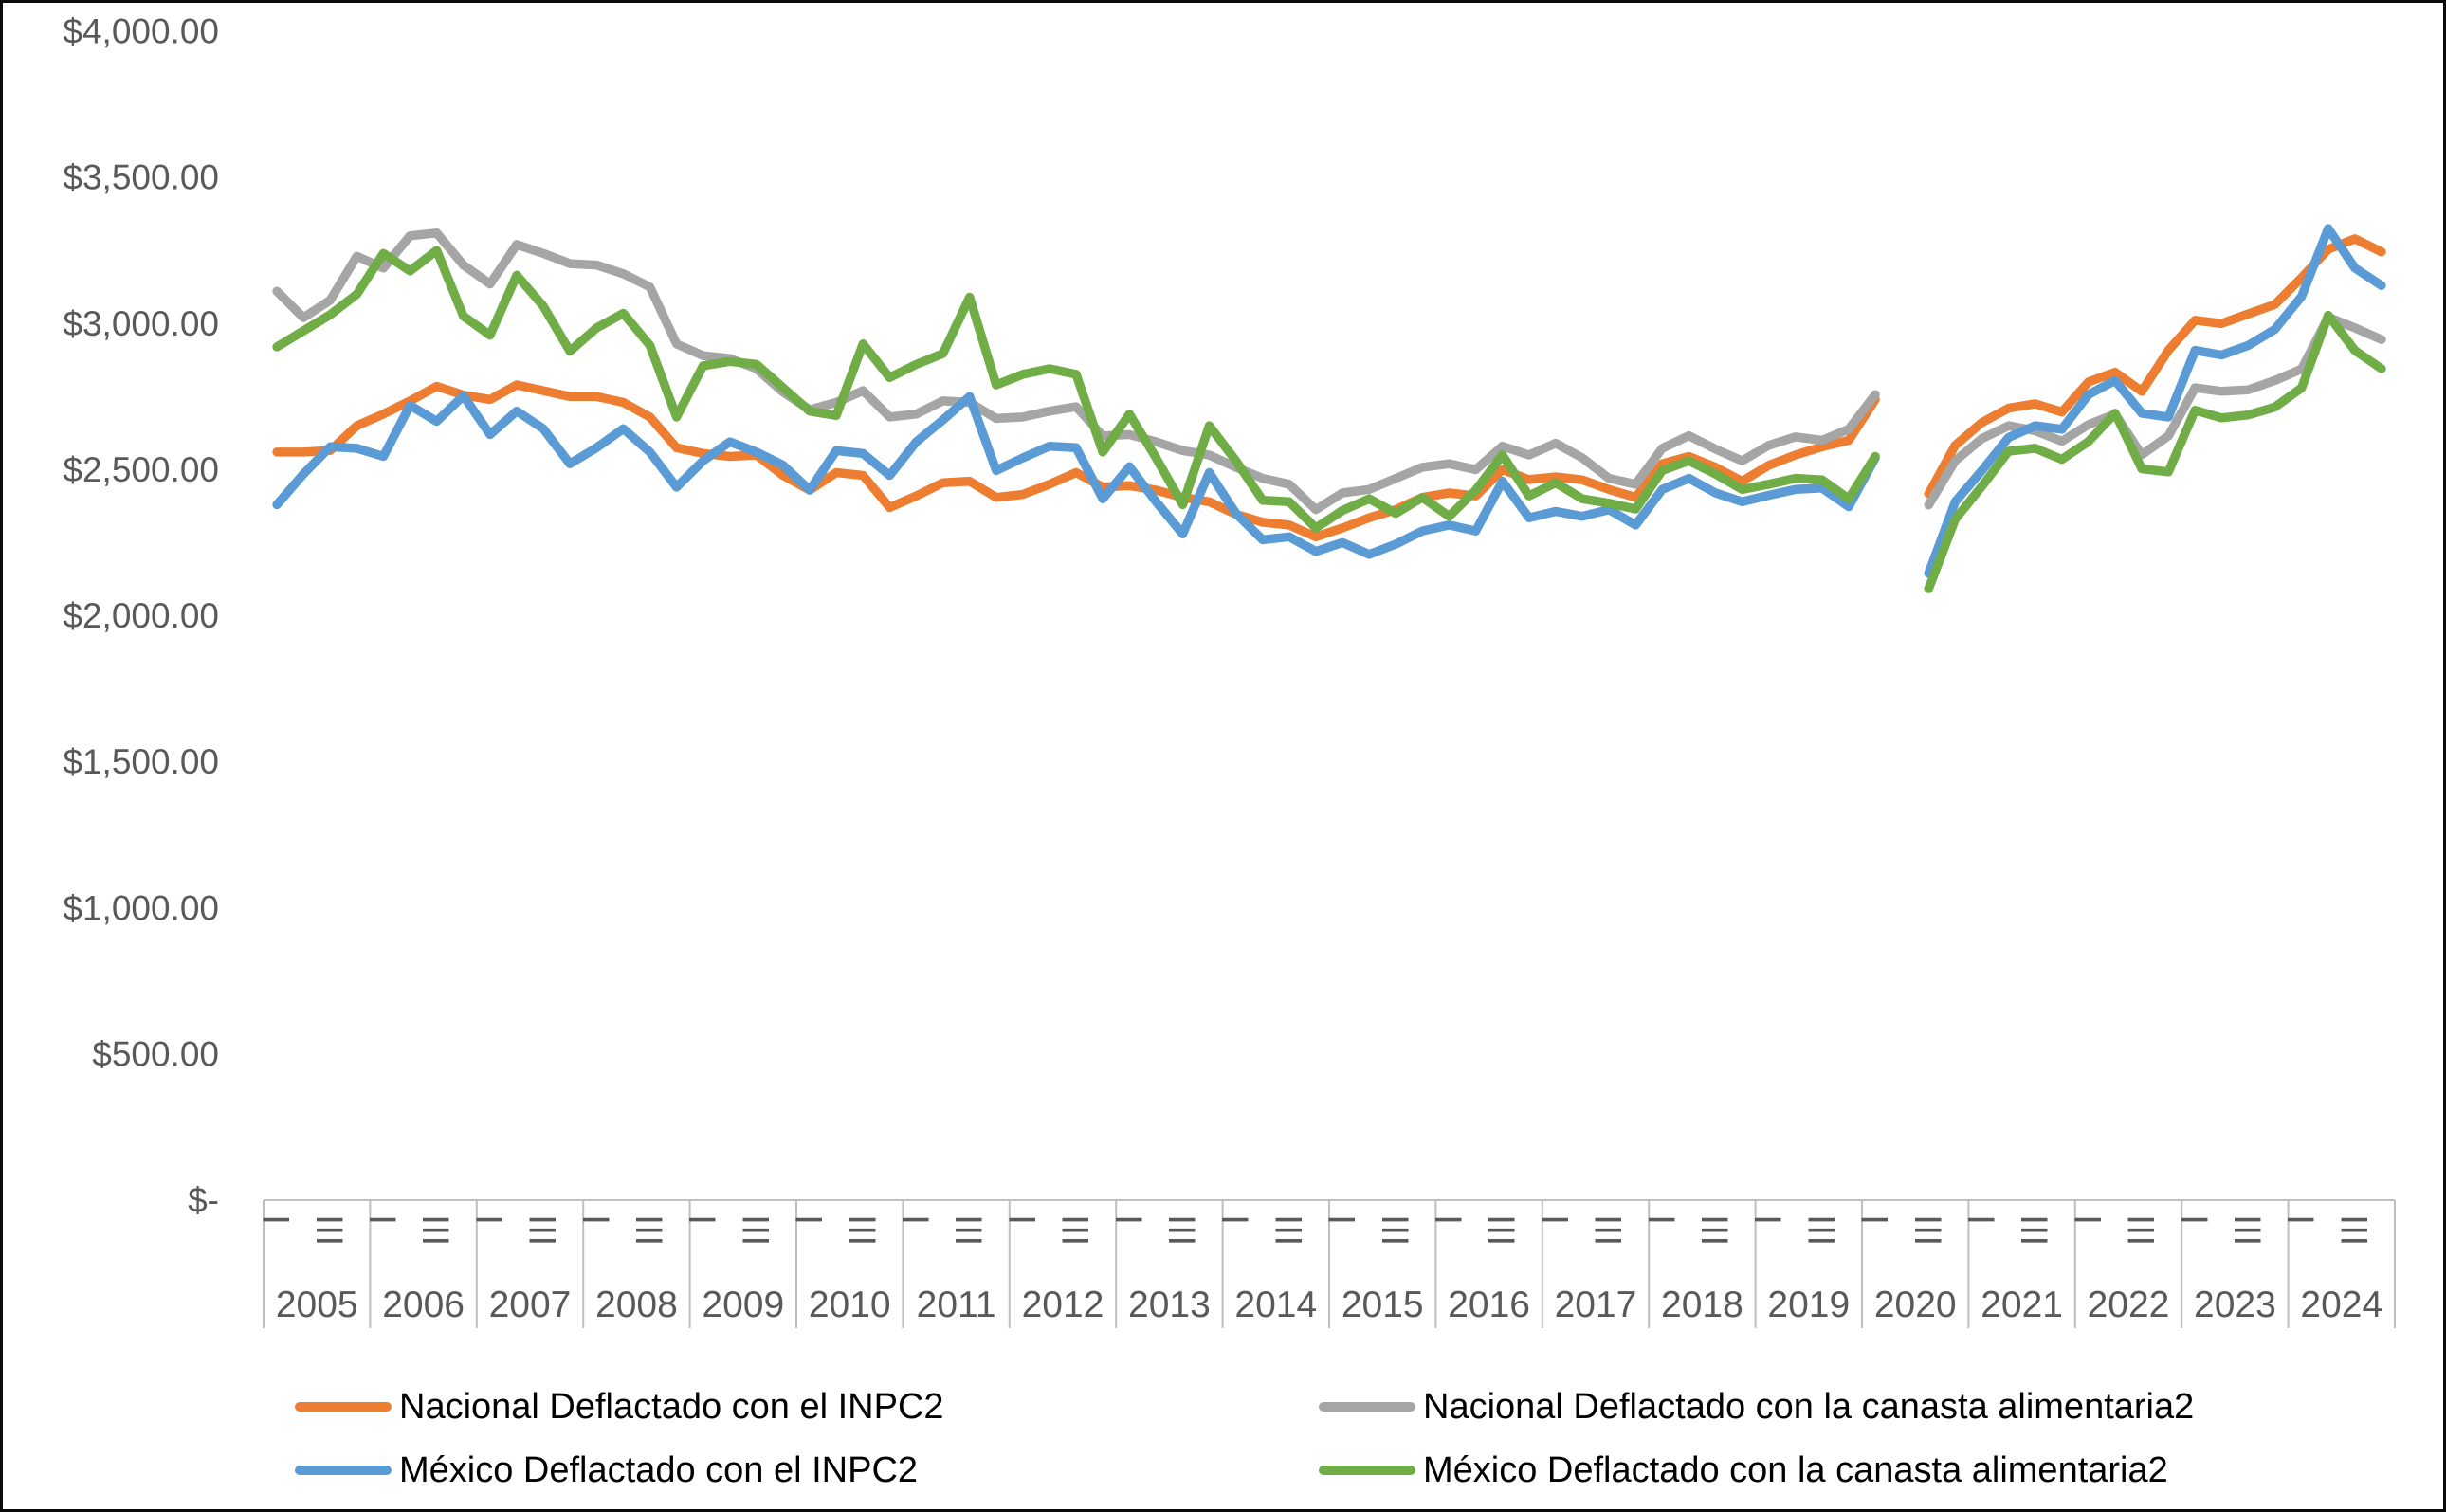 The height and width of the screenshot is (1512, 2446). Describe the element at coordinates (1063, 1305) in the screenshot. I see `year-label: 2012` at that location.